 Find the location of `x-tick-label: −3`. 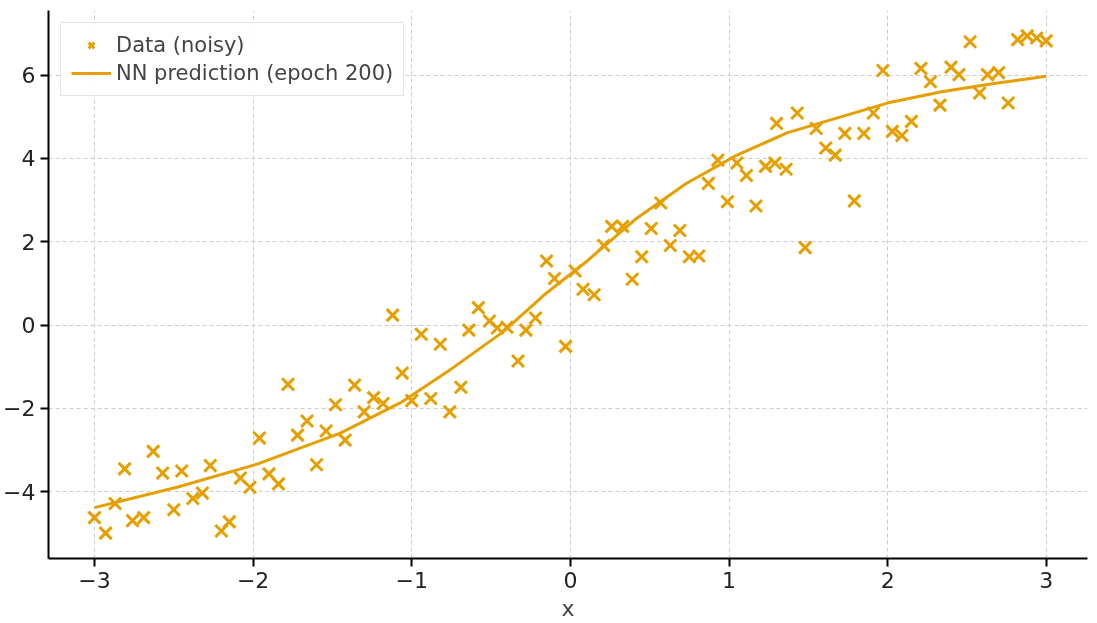

x-tick-label: −3 is located at coordinates (94, 580).